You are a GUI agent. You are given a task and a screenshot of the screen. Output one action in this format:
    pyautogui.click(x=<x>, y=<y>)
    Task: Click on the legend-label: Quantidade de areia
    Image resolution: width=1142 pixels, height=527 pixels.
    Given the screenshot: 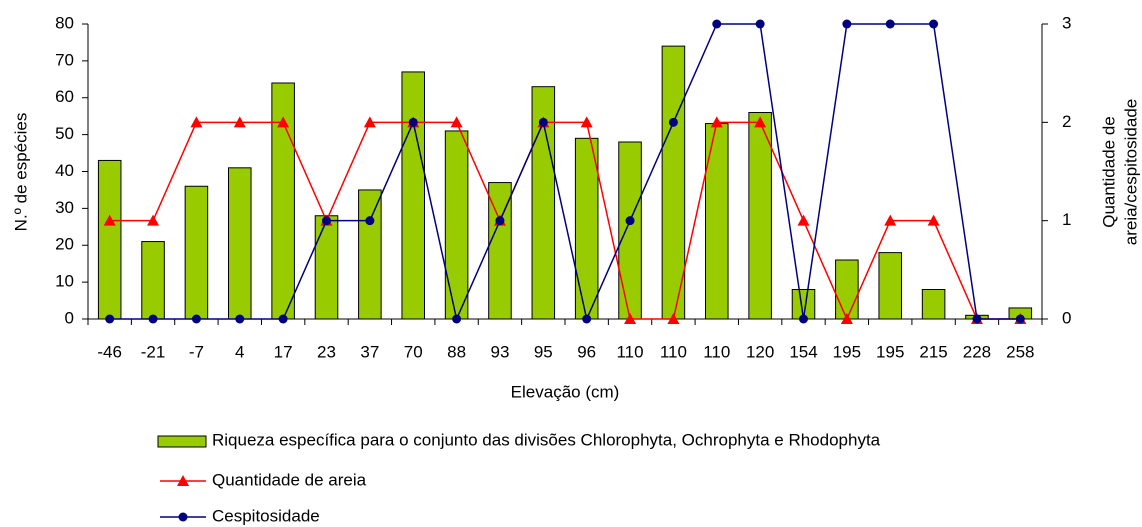 What is the action you would take?
    pyautogui.click(x=289, y=479)
    